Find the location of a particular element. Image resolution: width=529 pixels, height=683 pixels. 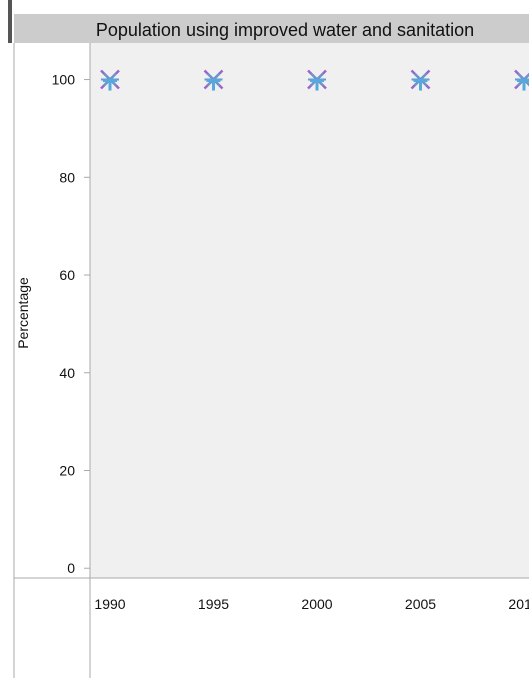

y-tick-label: 100 is located at coordinates (64, 80).